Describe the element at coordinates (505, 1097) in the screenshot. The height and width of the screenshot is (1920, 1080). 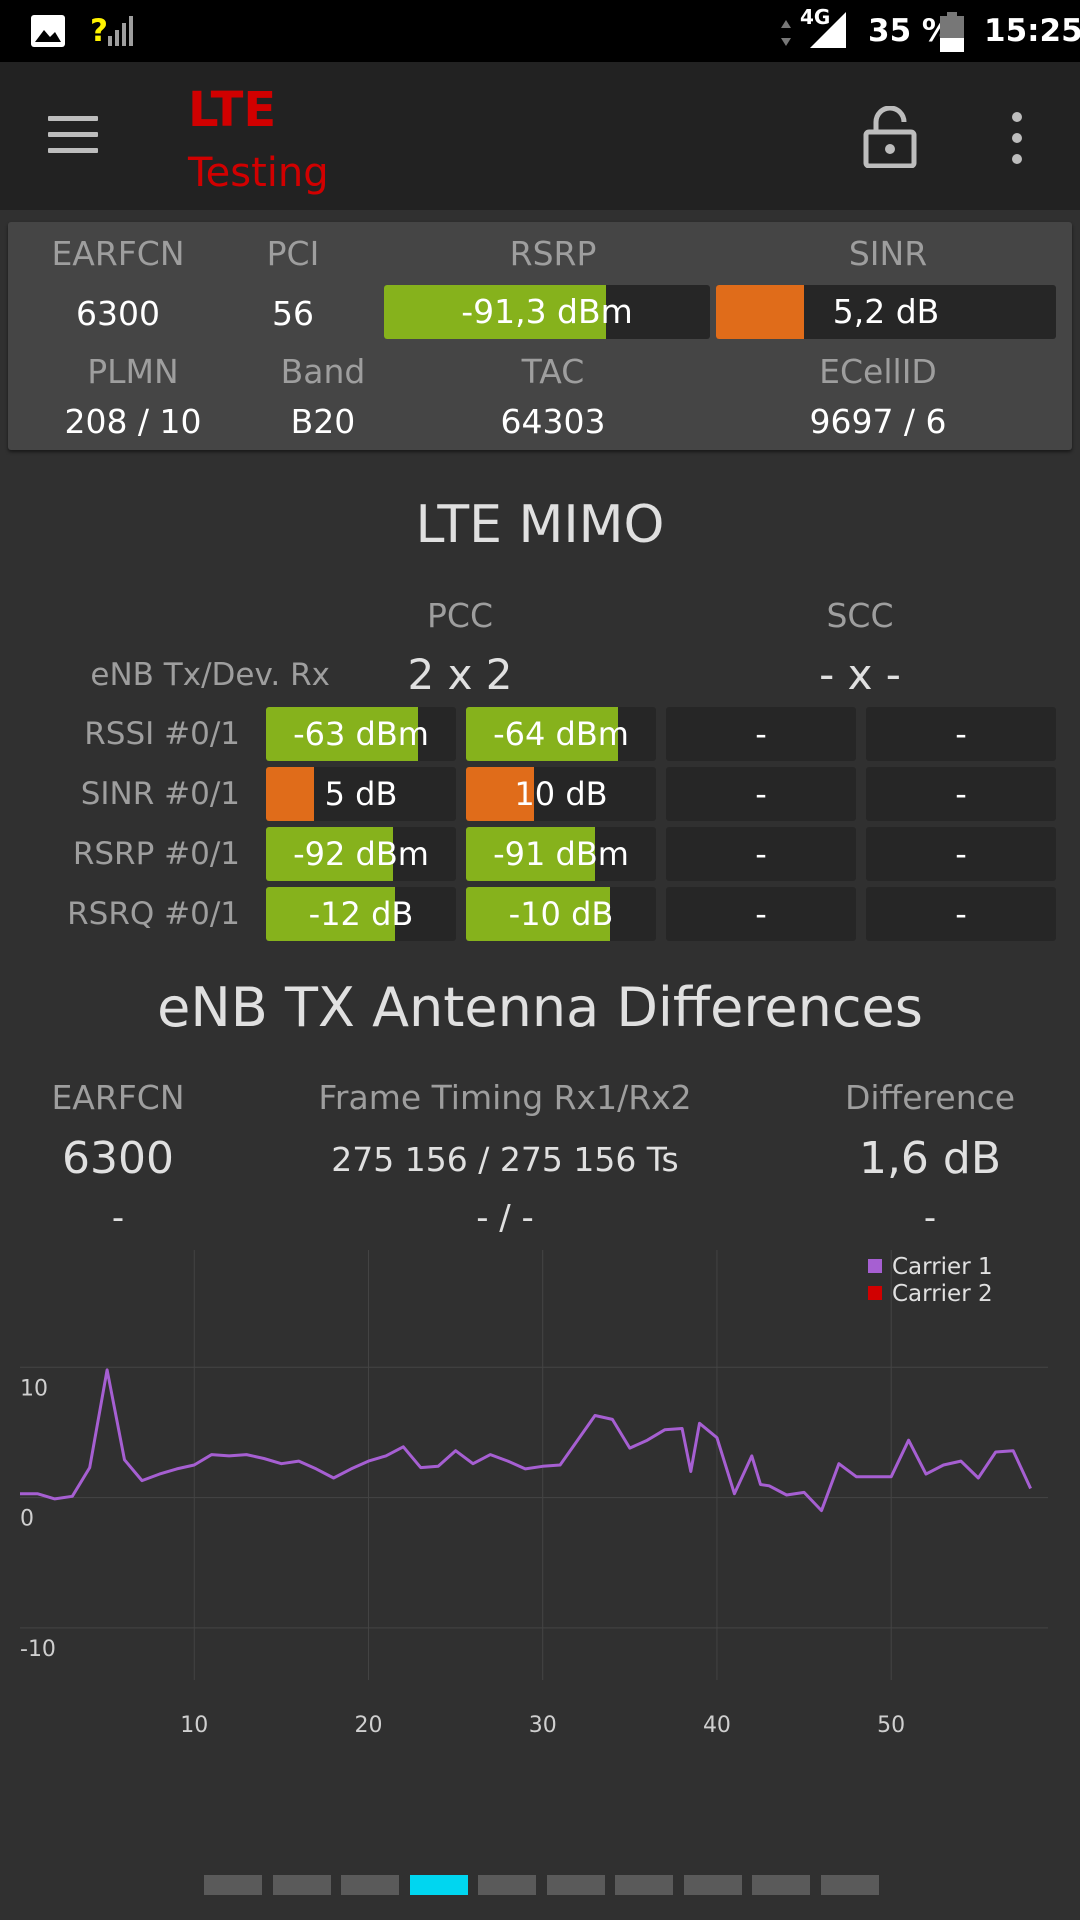
I see `frame-timing-label: Frame Timing Rx1/Rx2` at that location.